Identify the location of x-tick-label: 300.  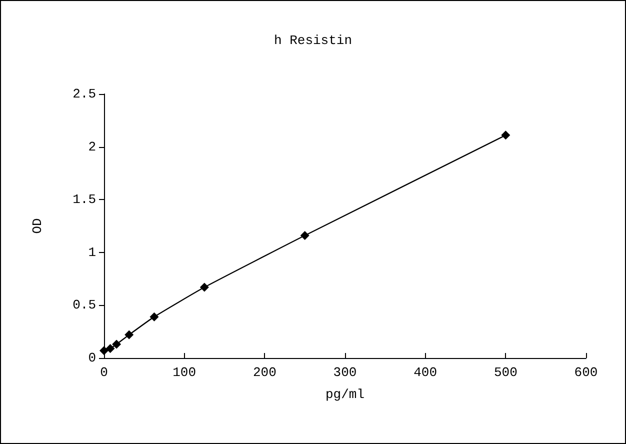
(345, 372).